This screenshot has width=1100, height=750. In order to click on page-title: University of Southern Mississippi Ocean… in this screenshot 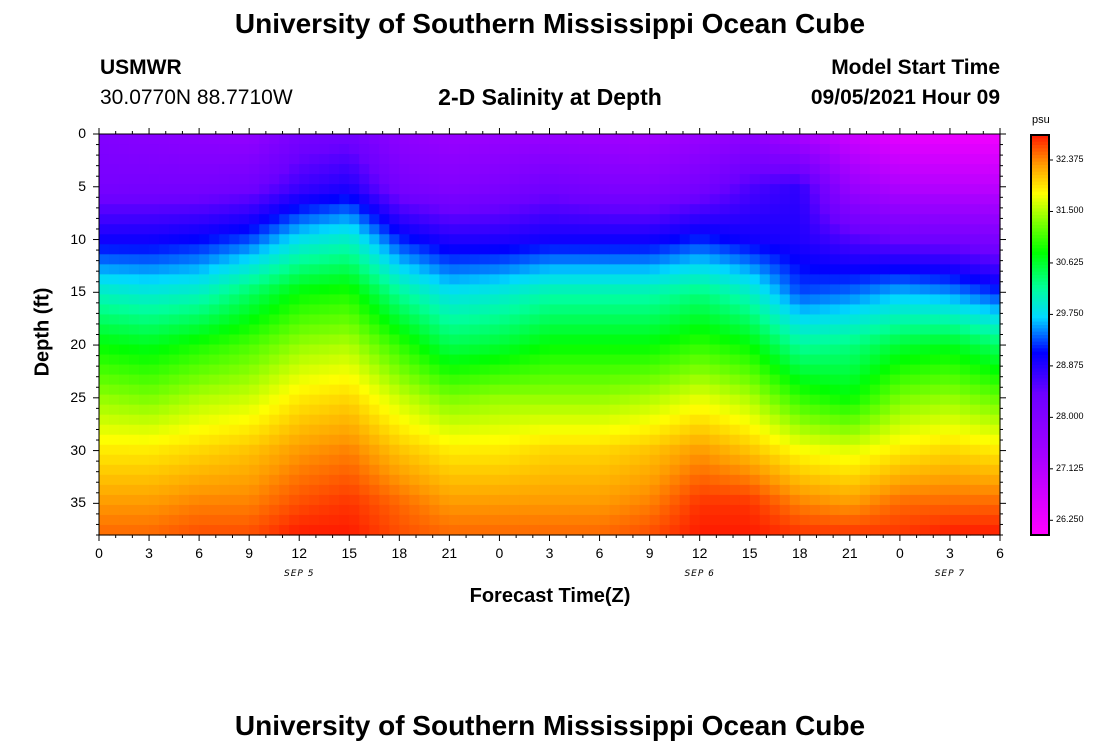, I will do `click(550, 23)`.